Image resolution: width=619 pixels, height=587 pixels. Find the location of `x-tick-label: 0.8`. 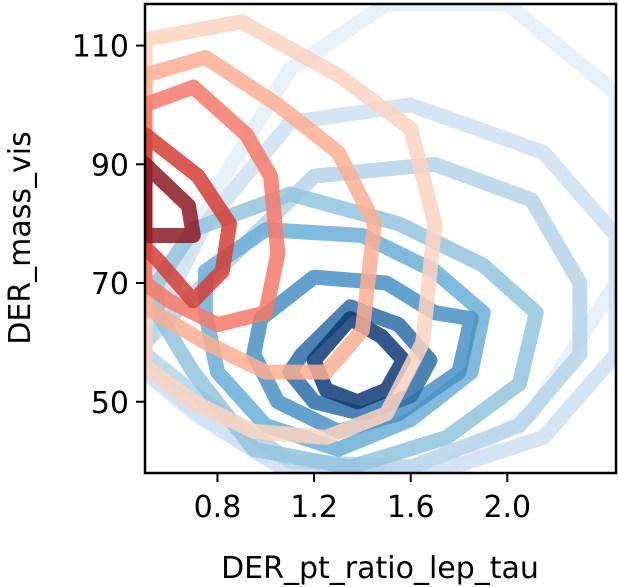

x-tick-label: 0.8 is located at coordinates (218, 507).